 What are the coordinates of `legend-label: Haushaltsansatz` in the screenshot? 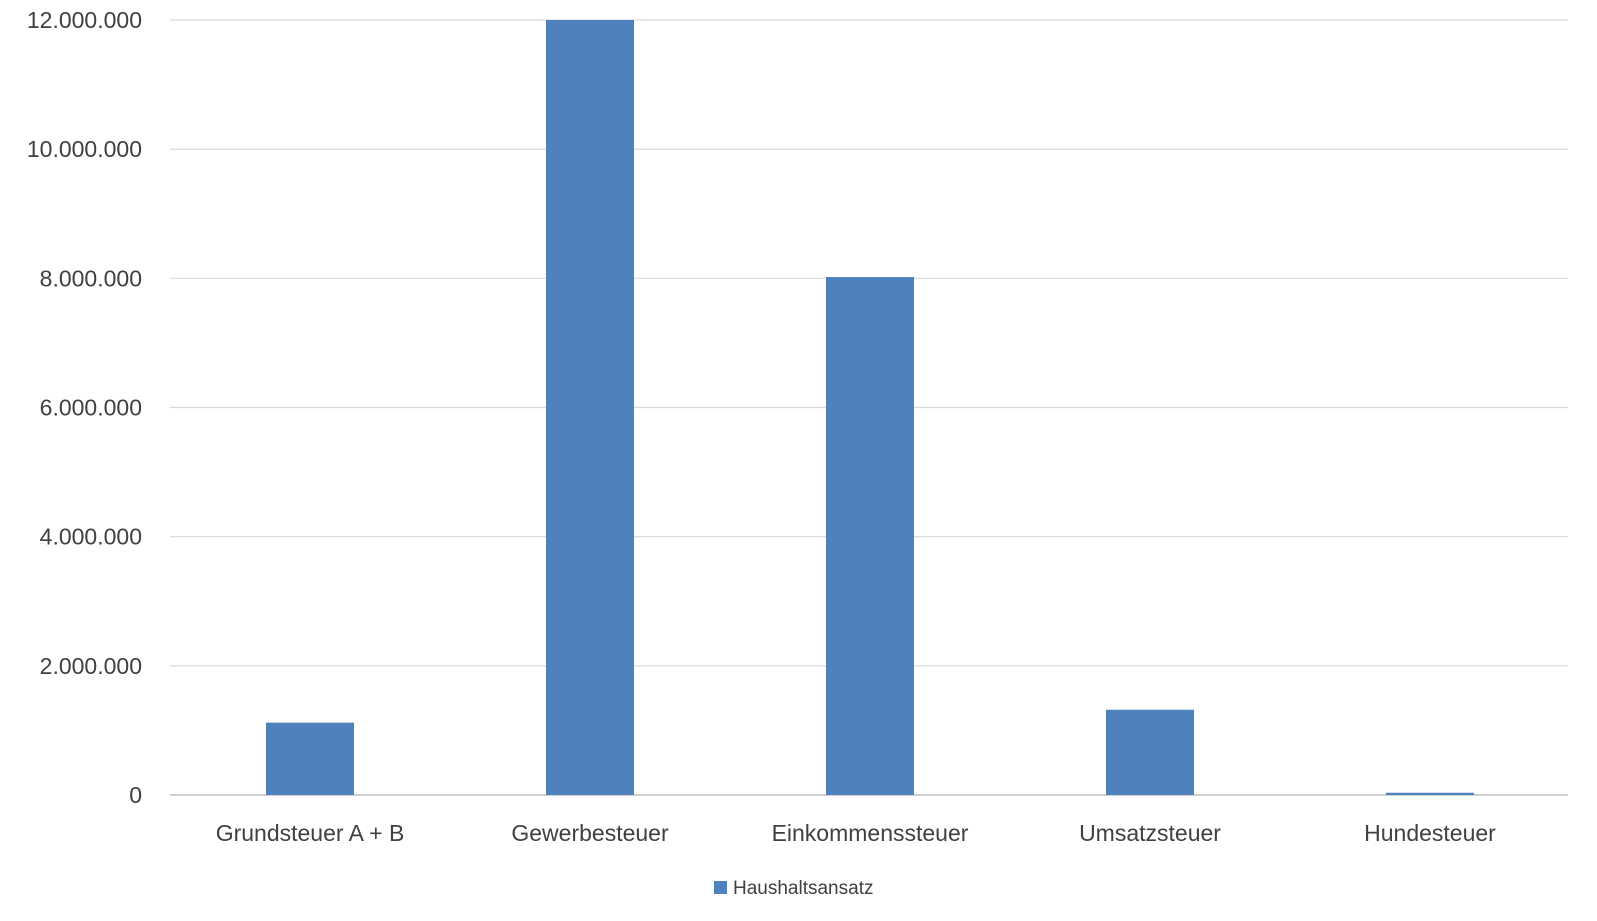 It's located at (803, 888).